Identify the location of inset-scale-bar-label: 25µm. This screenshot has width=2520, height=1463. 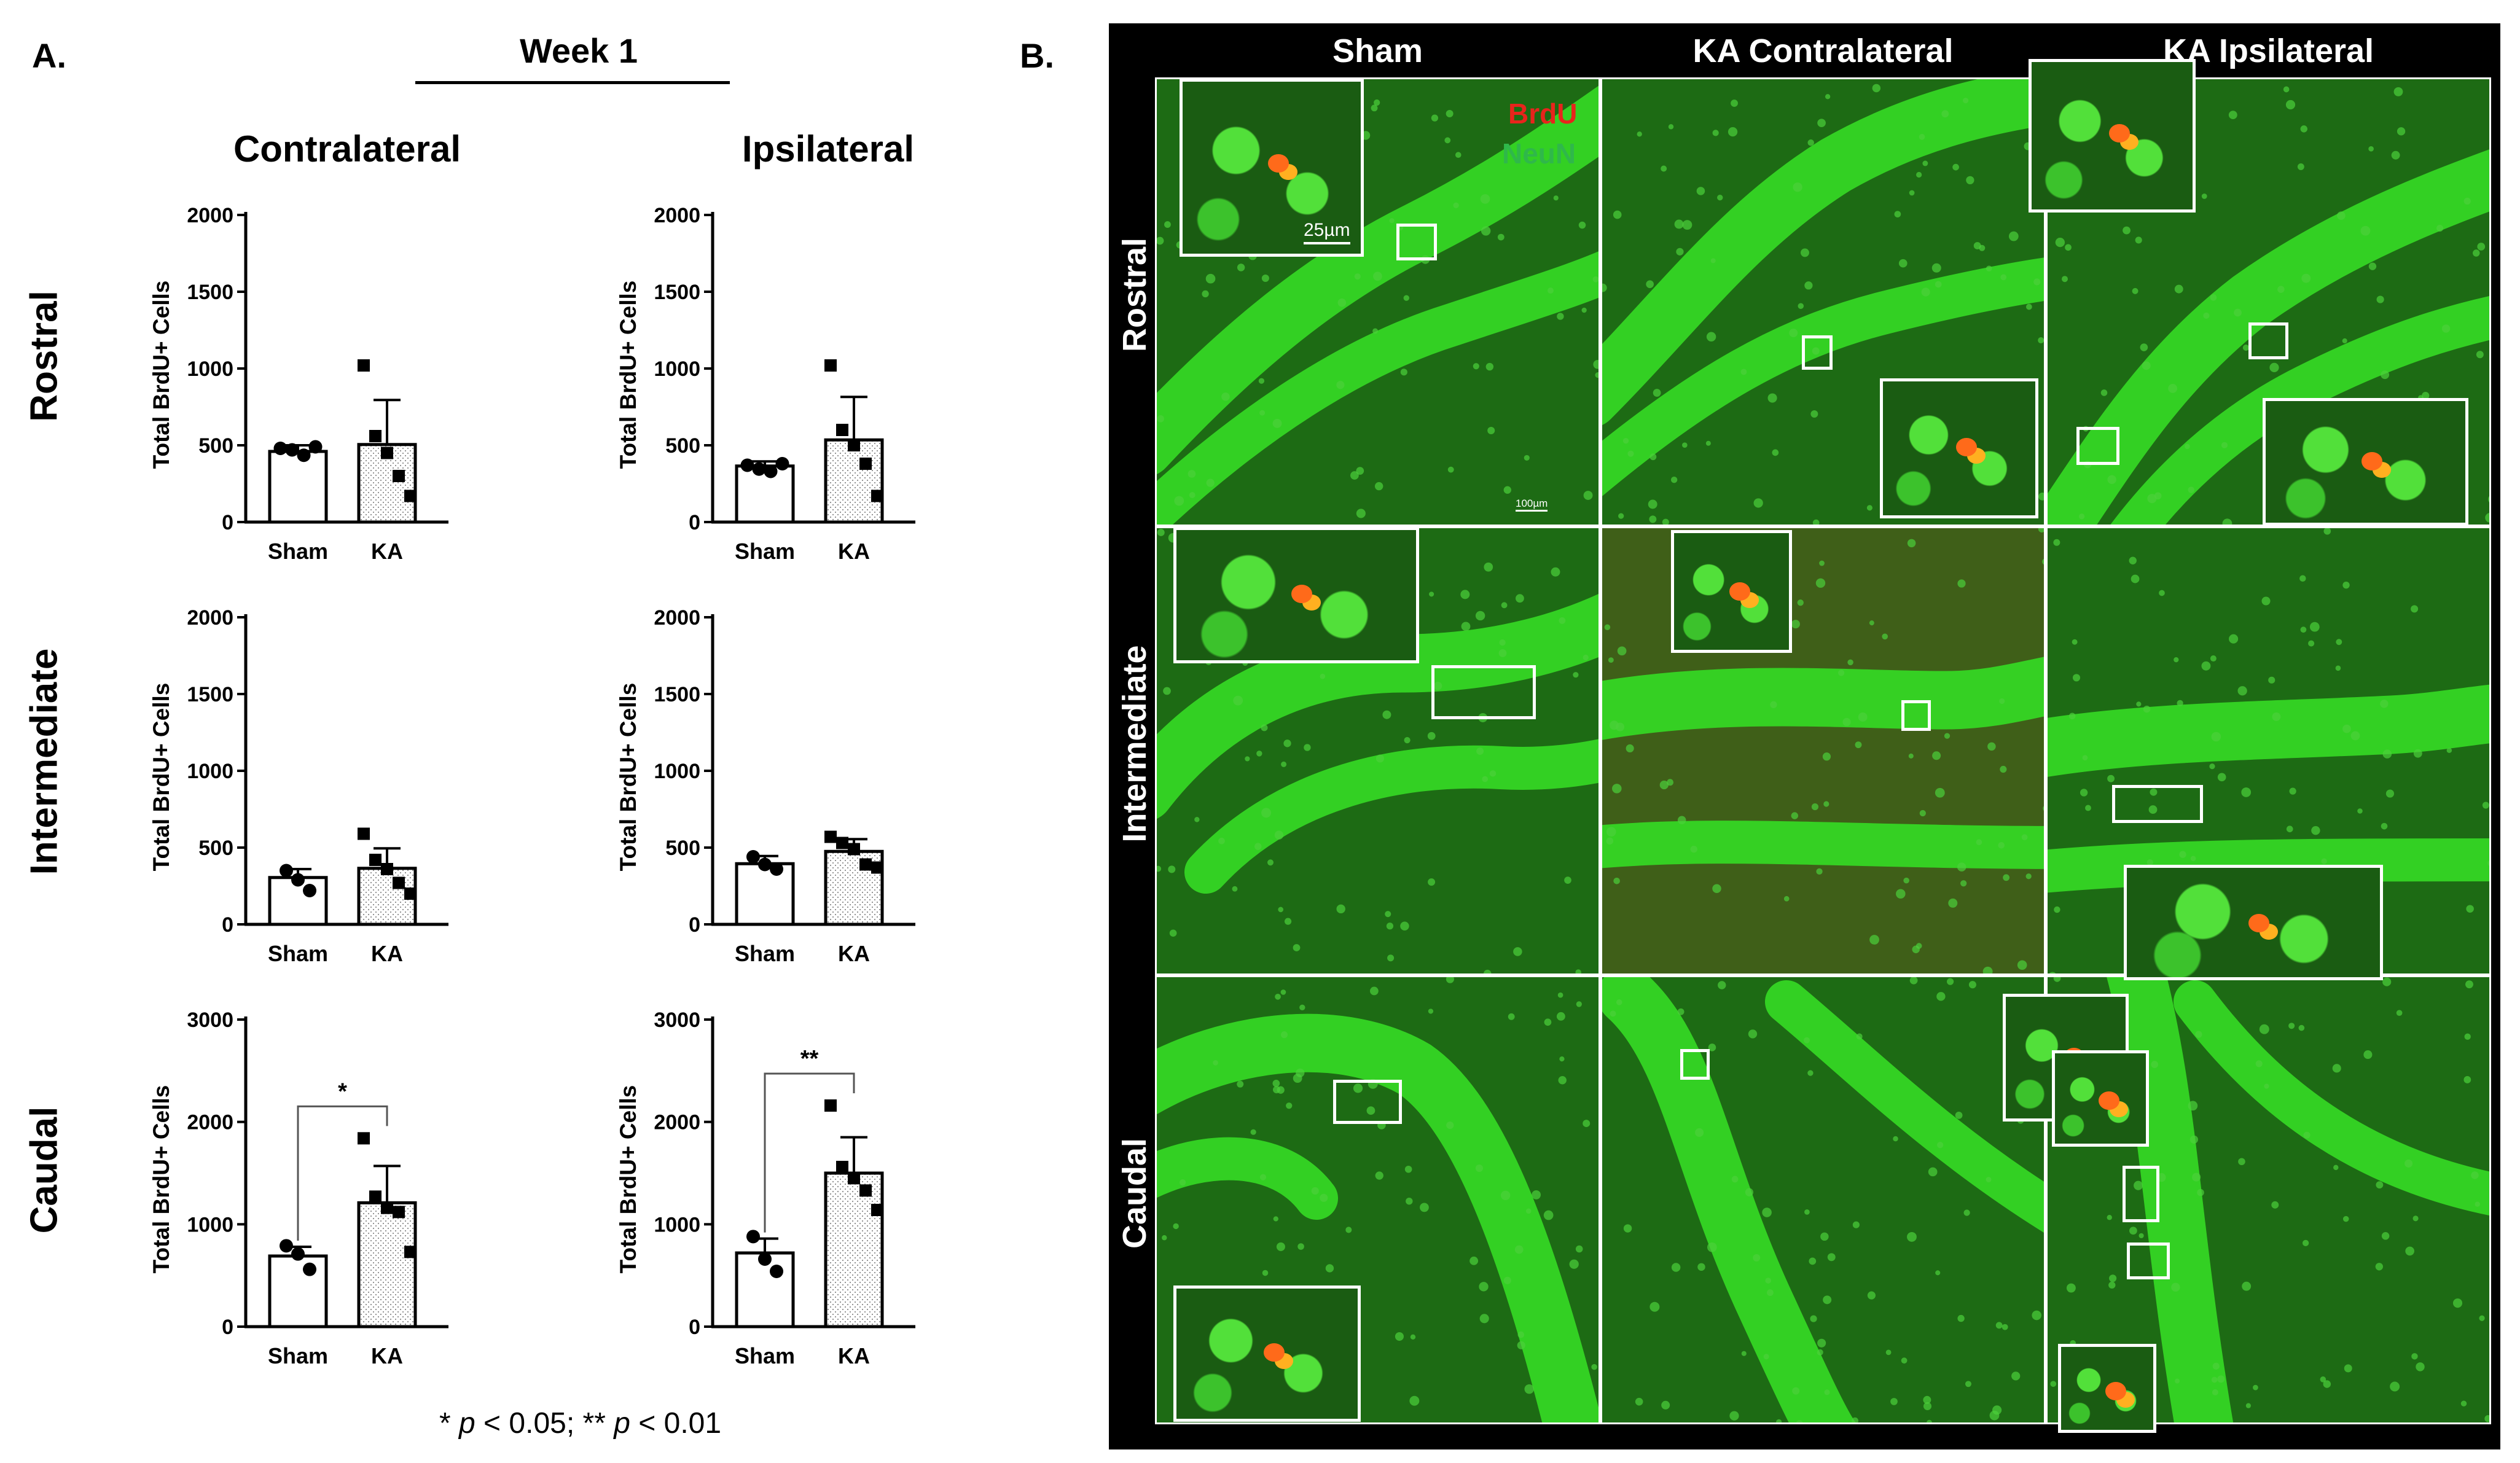
(1327, 232).